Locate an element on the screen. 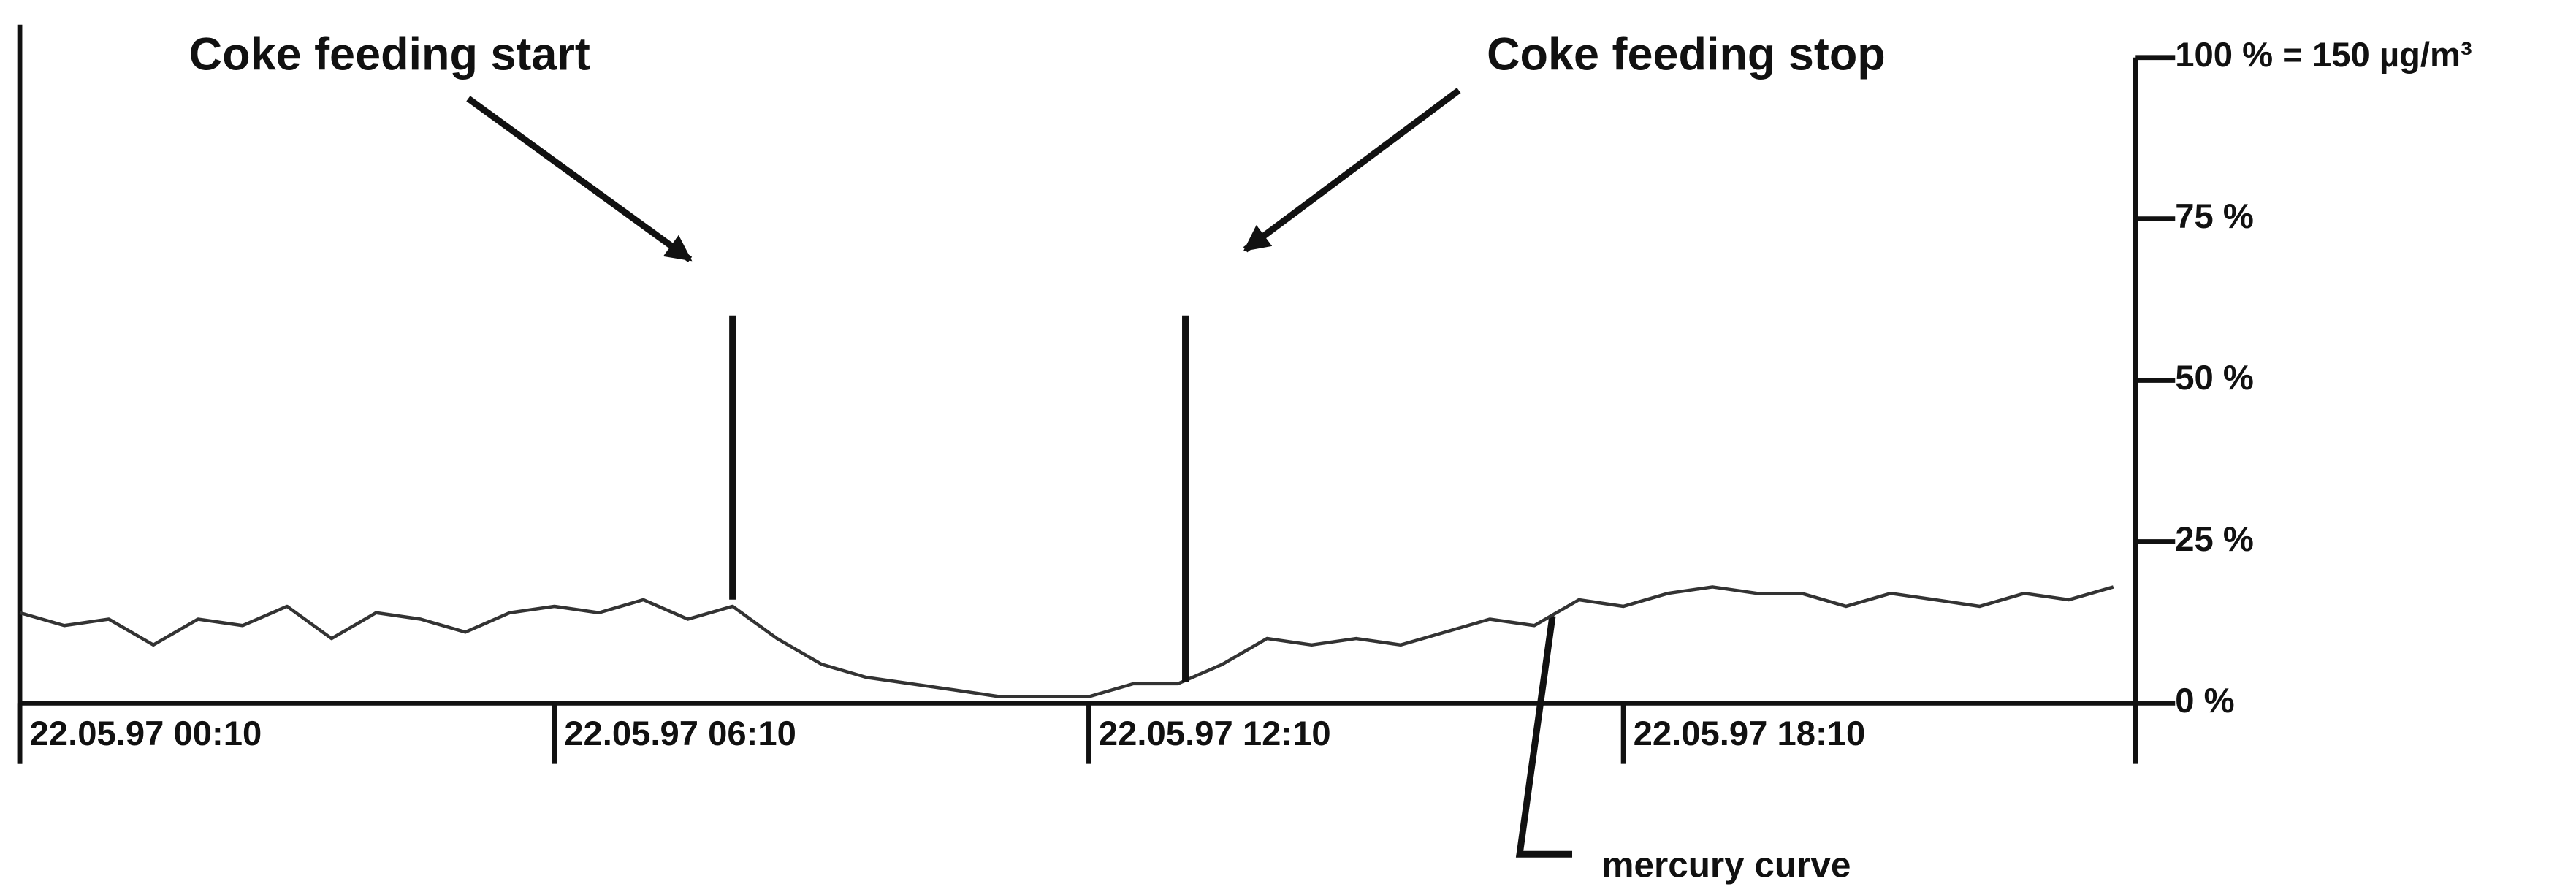 This screenshot has width=2576, height=892. x-tick-label: 22.05.97 00:10 is located at coordinates (146, 734).